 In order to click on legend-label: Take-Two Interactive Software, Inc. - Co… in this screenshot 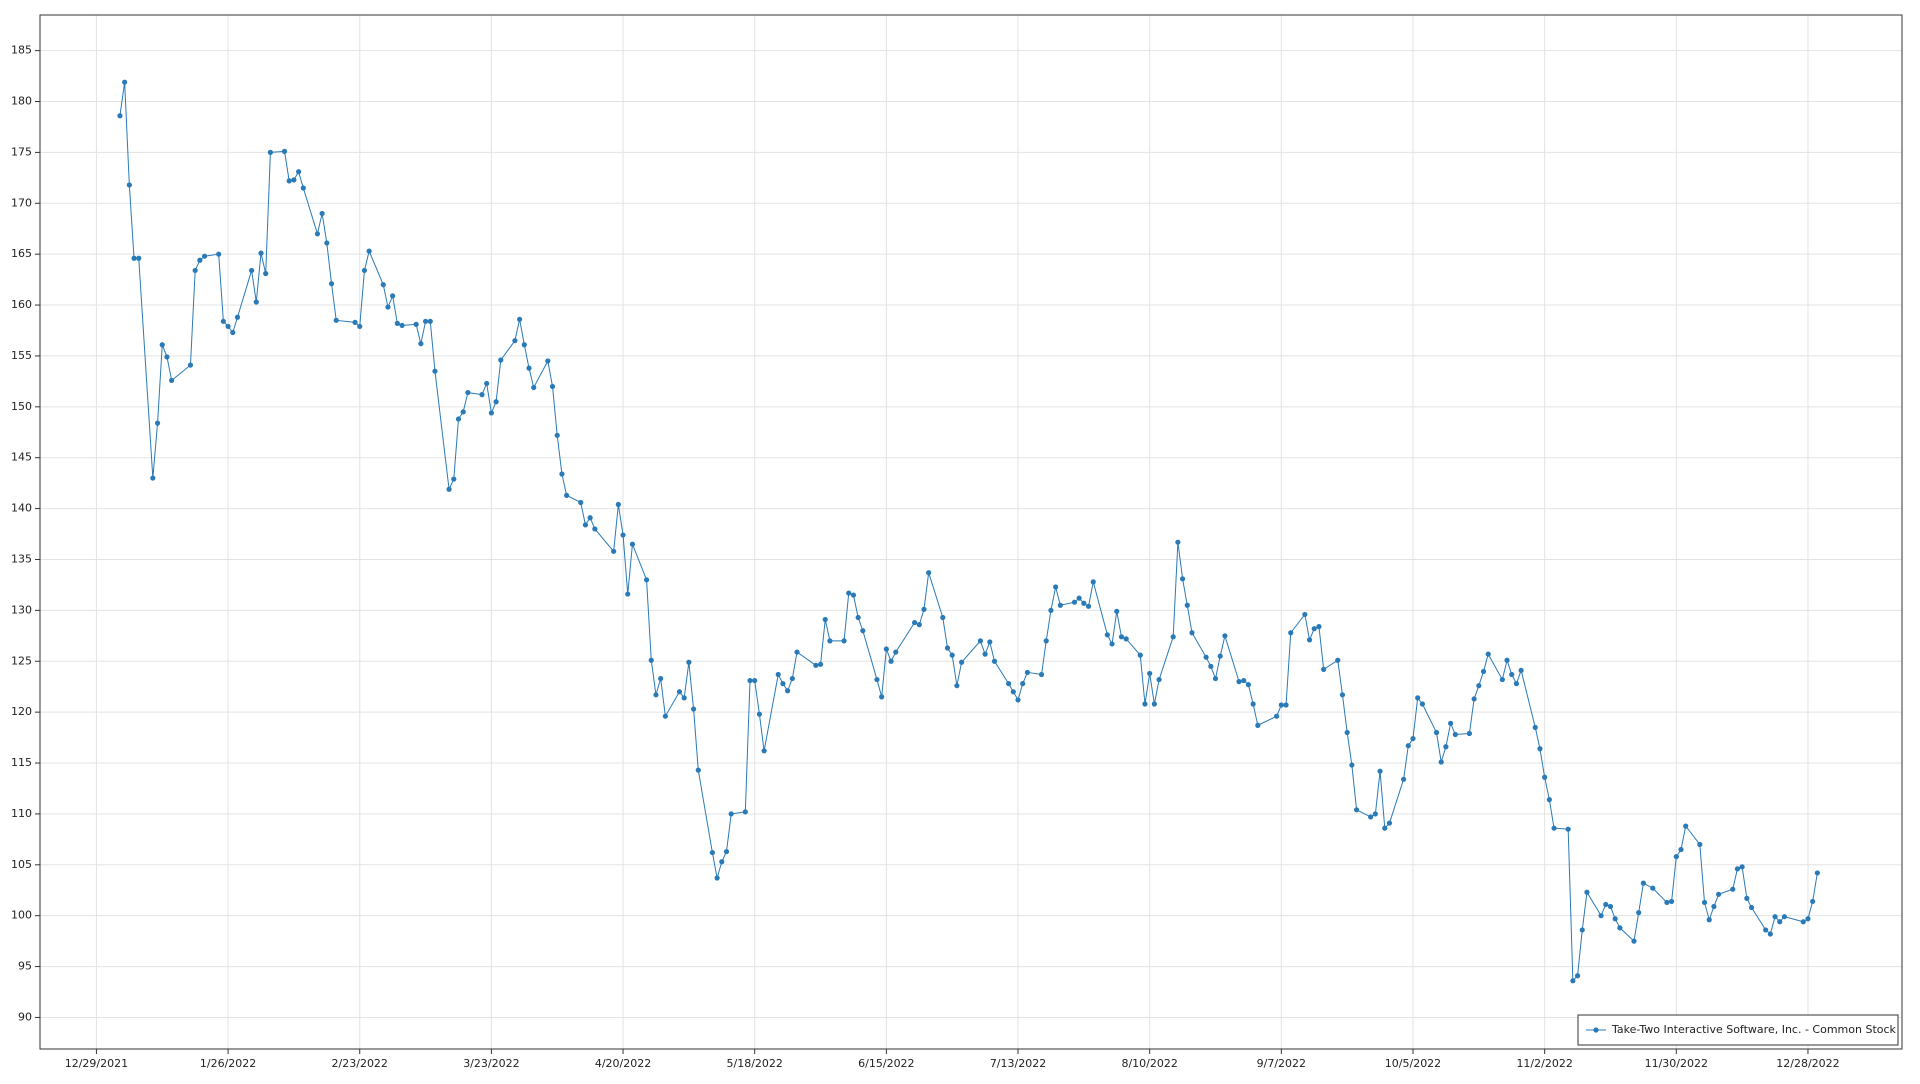, I will do `click(1754, 1029)`.